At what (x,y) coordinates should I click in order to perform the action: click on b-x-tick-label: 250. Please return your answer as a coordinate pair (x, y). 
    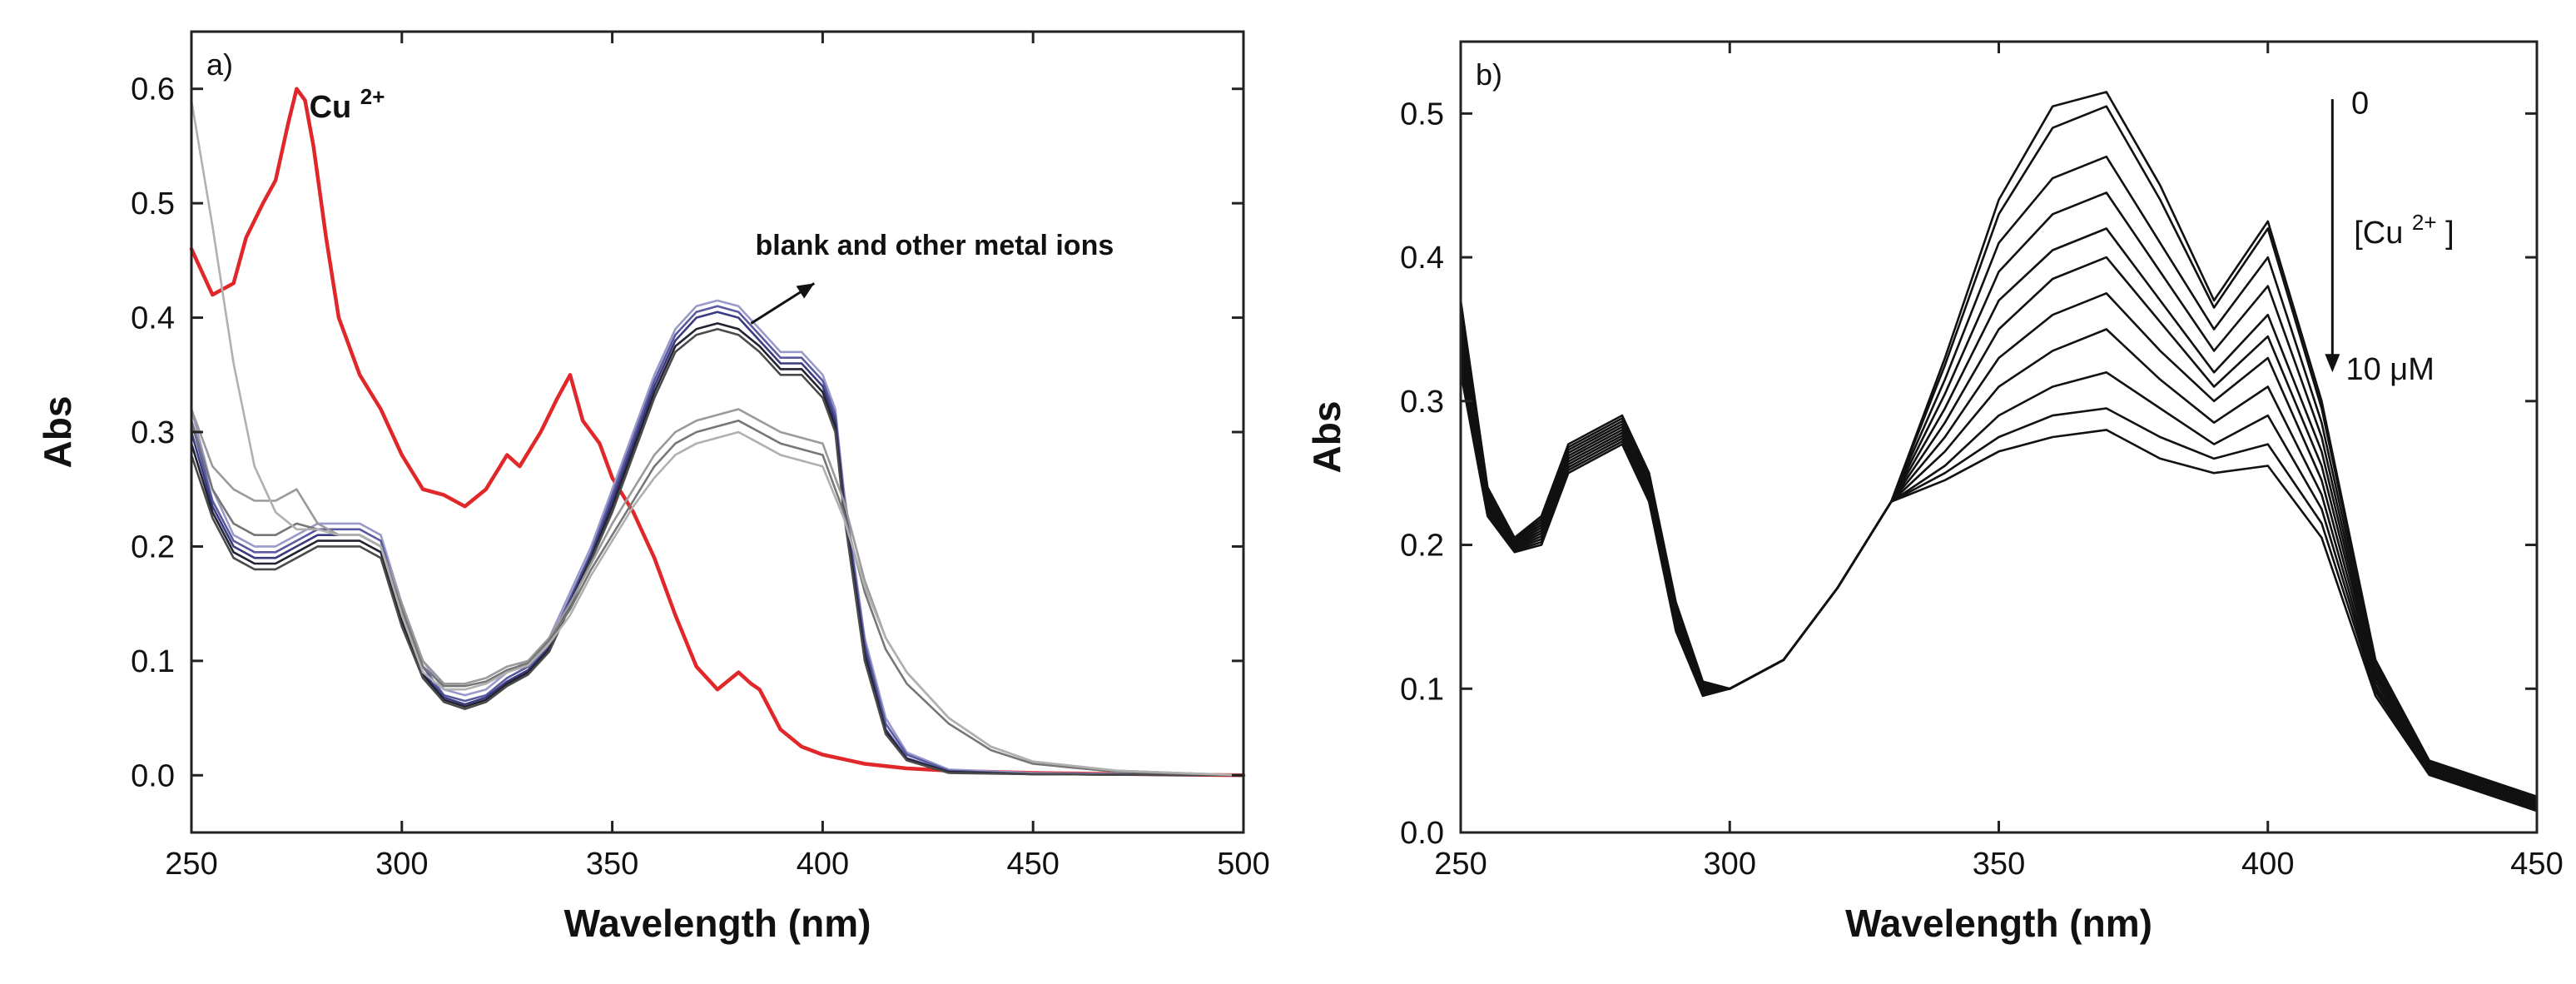
    Looking at the image, I should click on (1460, 864).